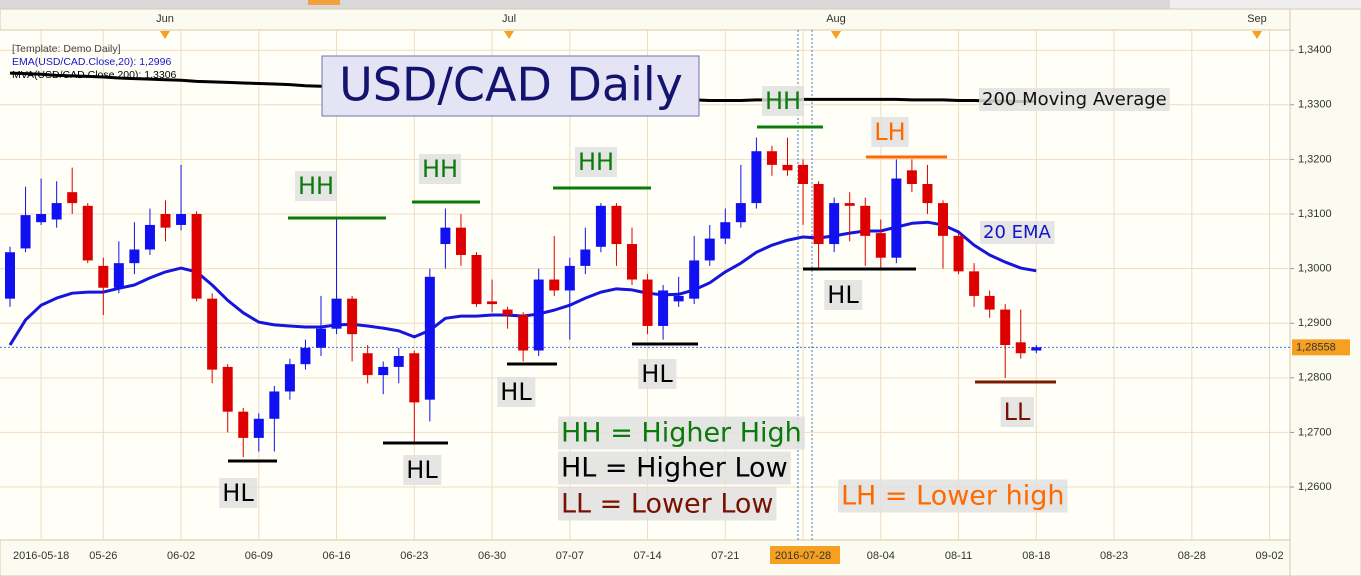 The height and width of the screenshot is (576, 1361). I want to click on x-tick-label: 07-07, so click(570, 556).